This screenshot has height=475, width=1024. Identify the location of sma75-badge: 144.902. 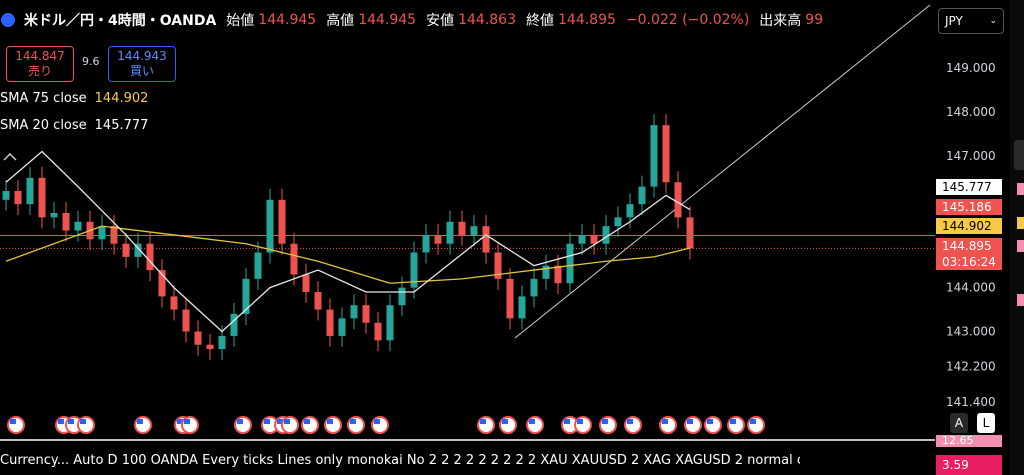
(969, 226).